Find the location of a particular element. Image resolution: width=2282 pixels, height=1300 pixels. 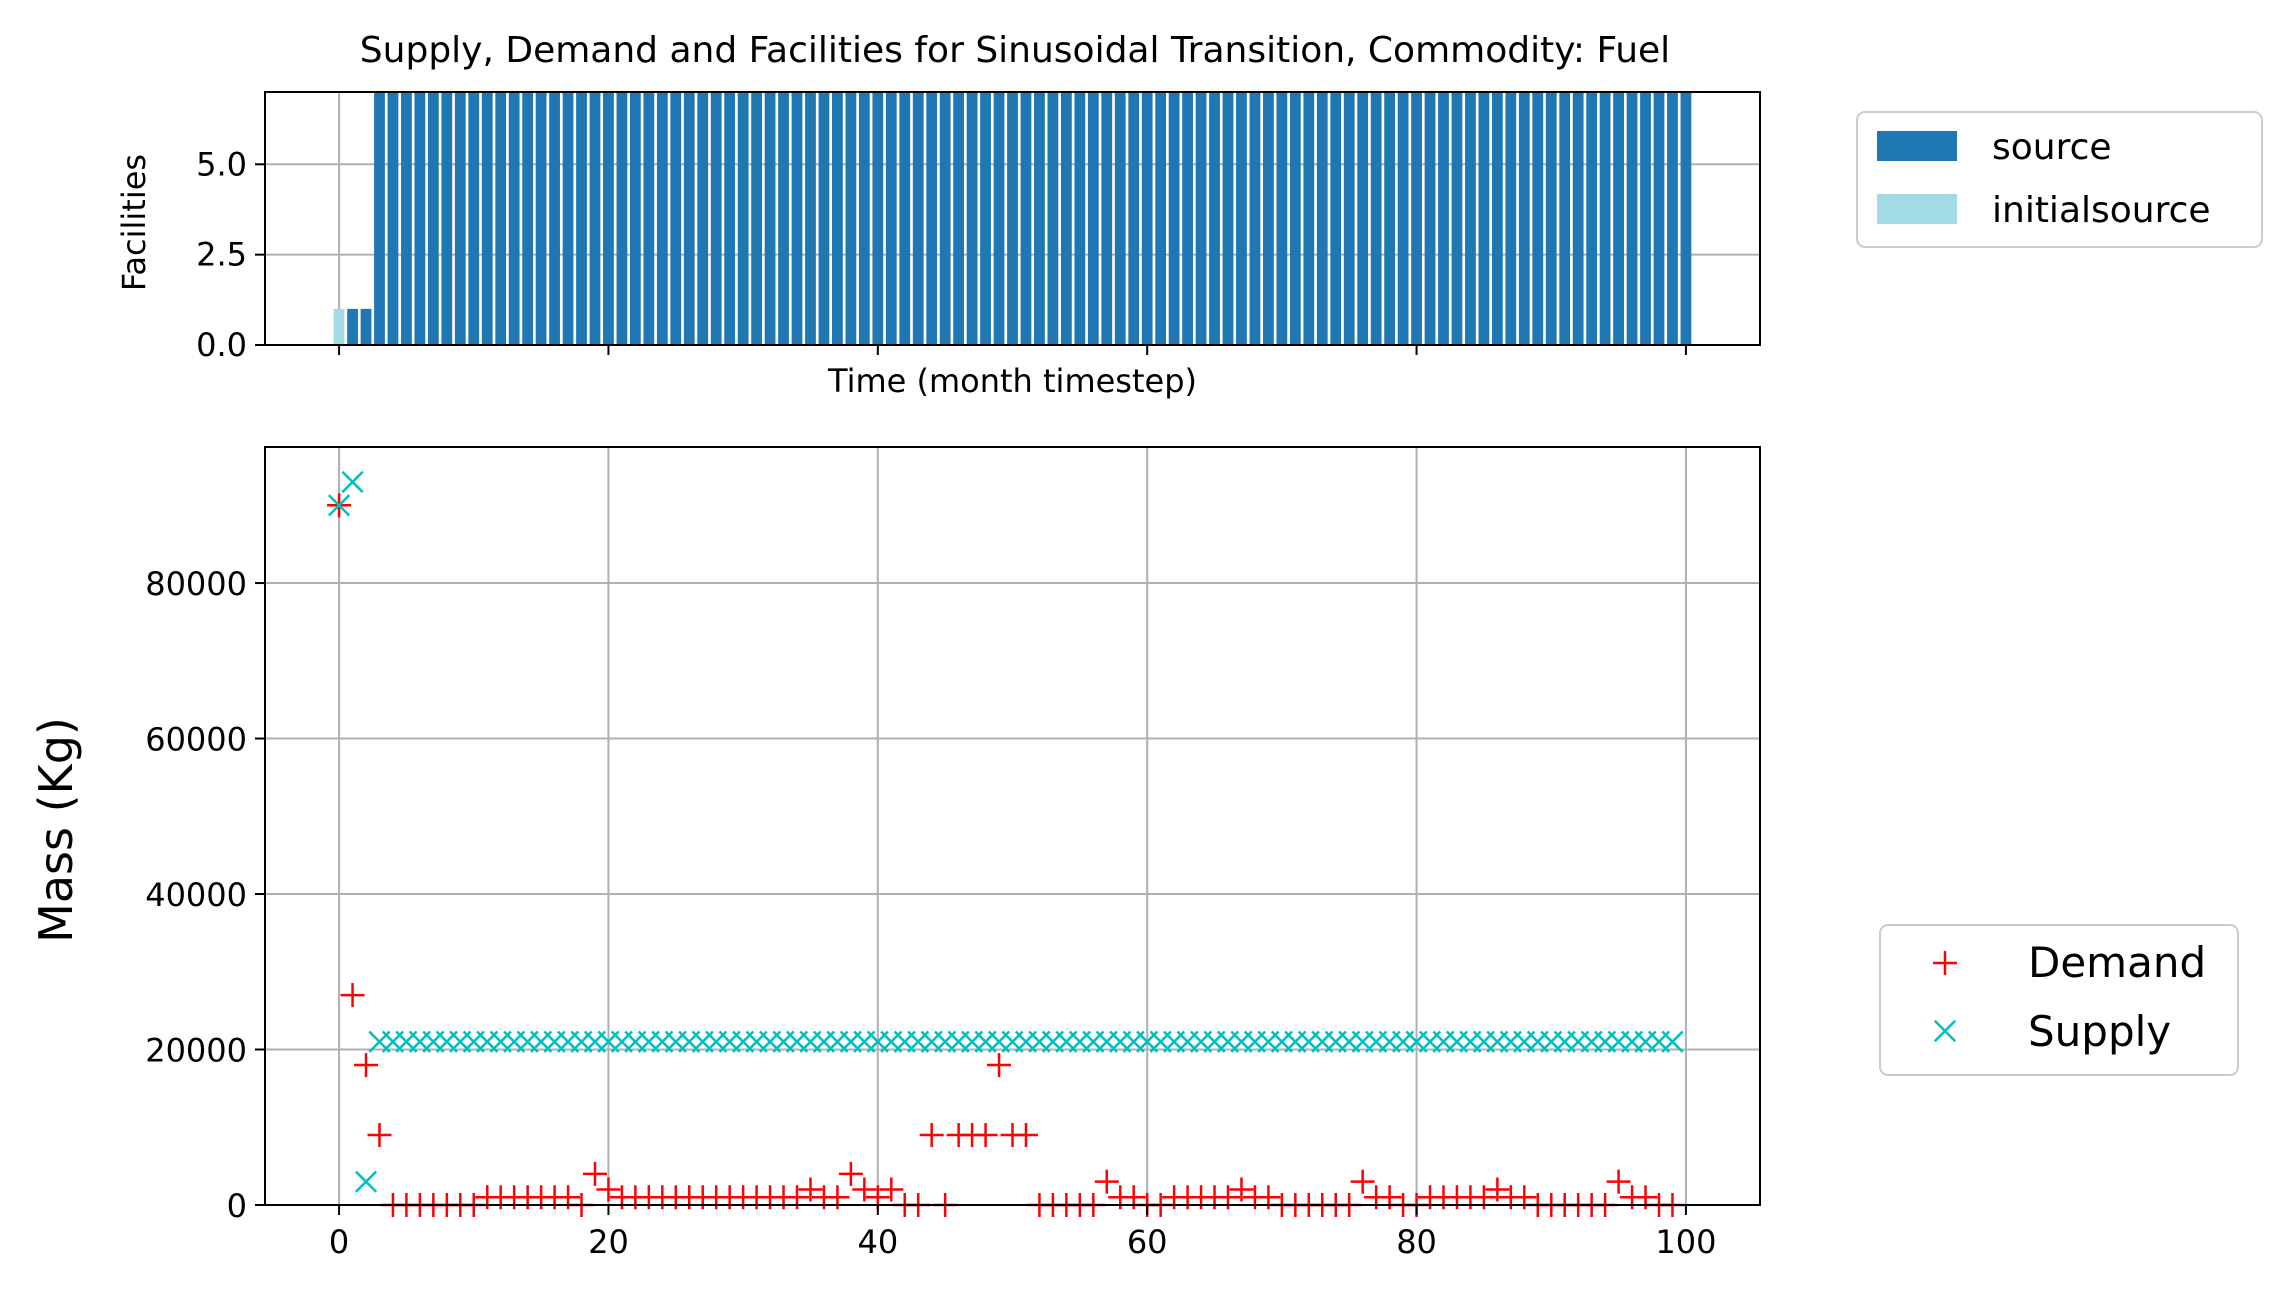

facilities-y-label: Facilities is located at coordinates (134, 222).